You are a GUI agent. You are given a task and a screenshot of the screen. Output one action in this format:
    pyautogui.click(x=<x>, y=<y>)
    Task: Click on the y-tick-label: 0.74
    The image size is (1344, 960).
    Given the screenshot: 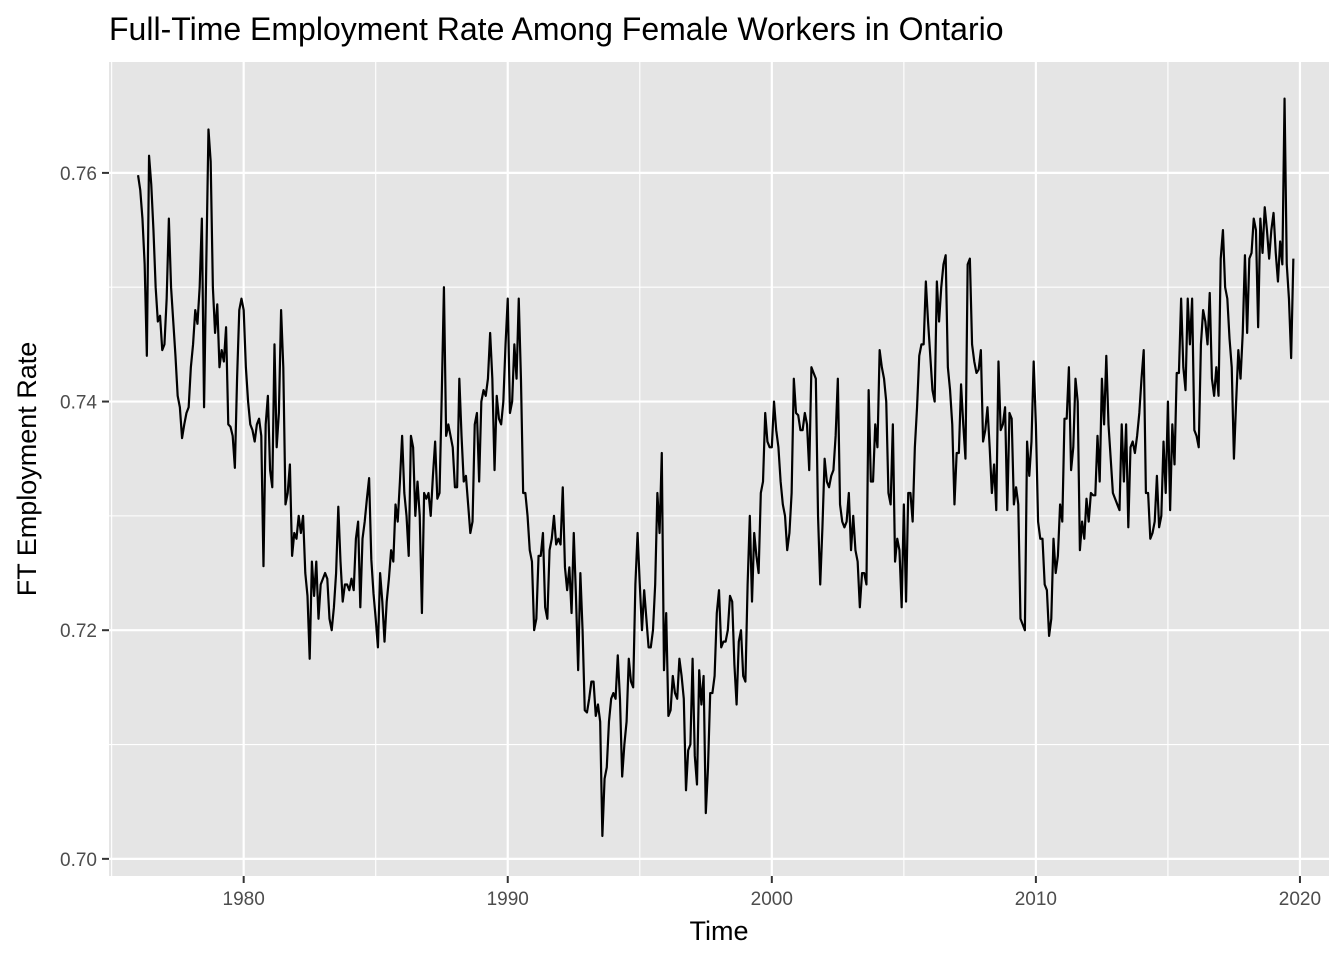 What is the action you would take?
    pyautogui.click(x=78, y=403)
    